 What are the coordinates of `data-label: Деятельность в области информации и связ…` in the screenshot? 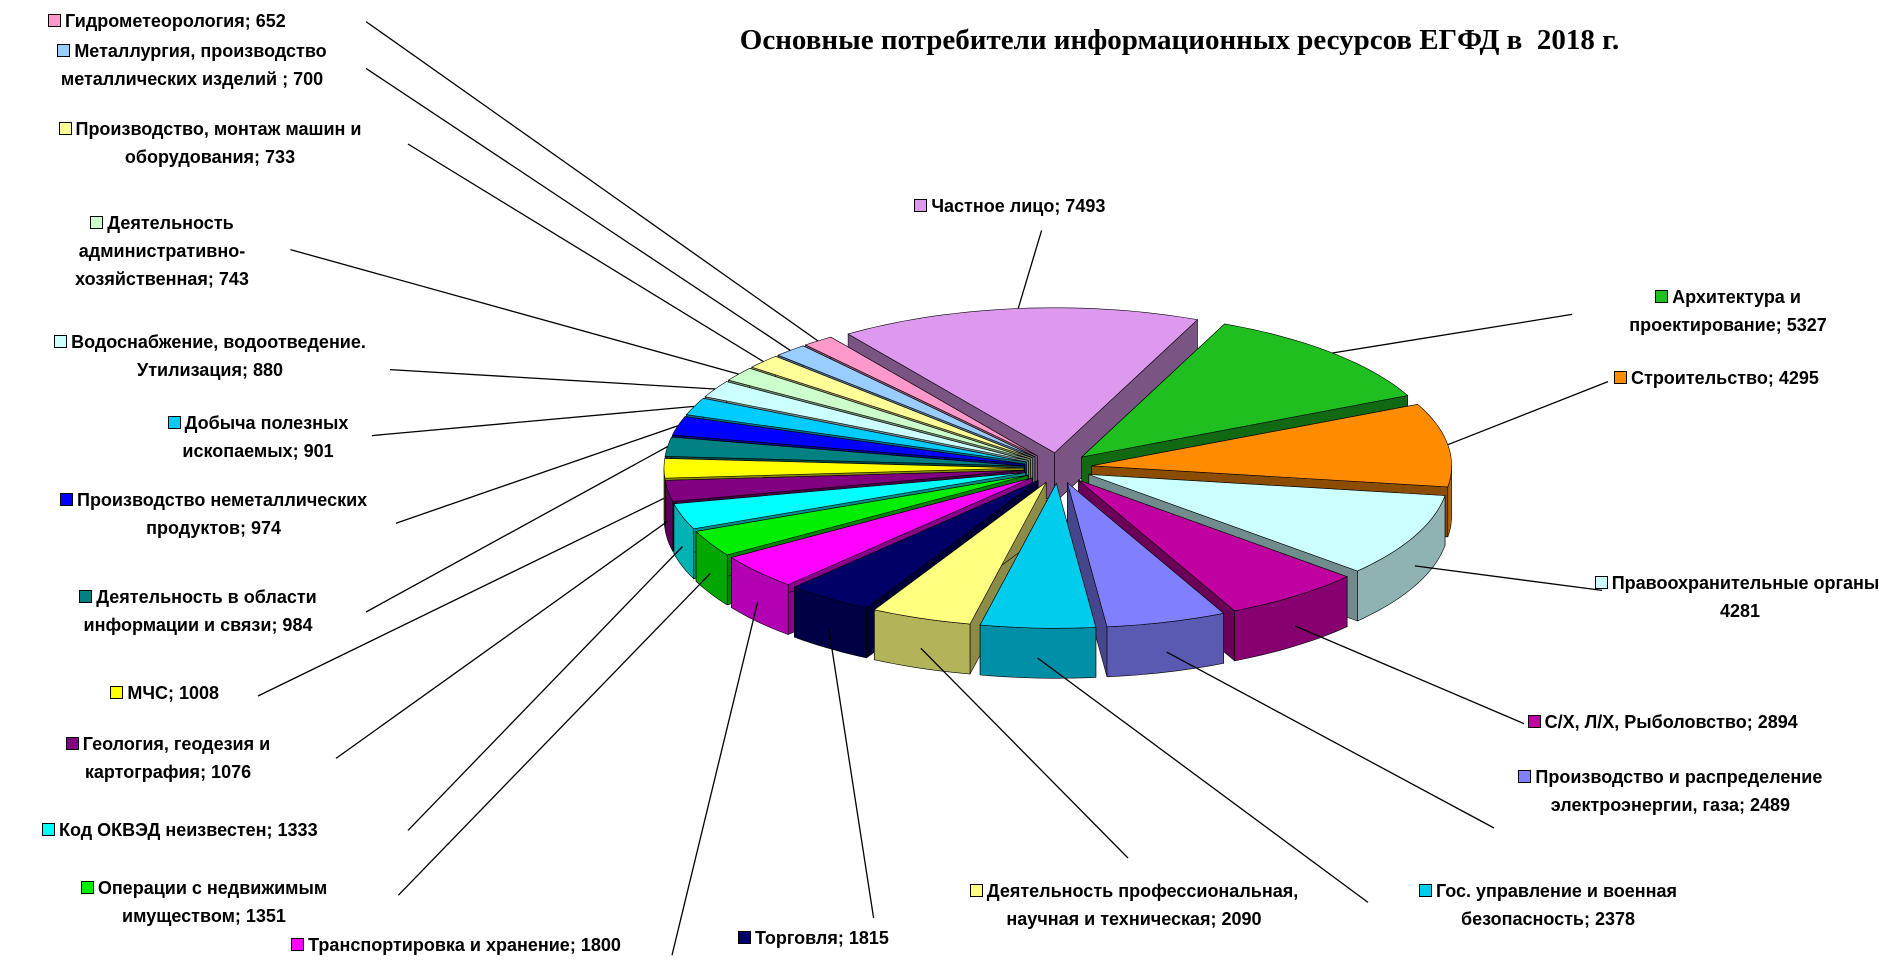 It's located at (198, 611).